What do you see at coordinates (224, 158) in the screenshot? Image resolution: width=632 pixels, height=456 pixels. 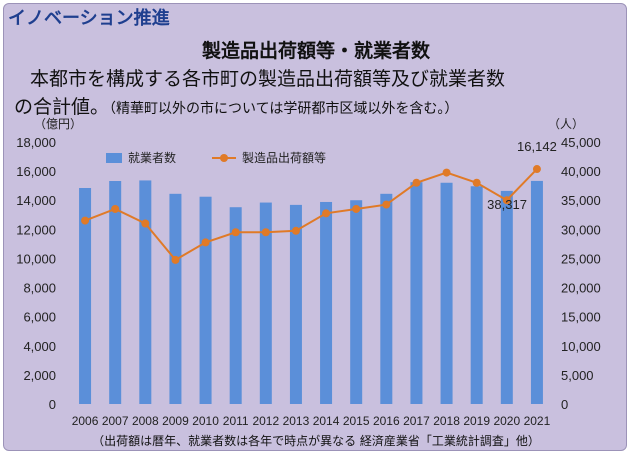 I see `legend-line-marker` at bounding box center [224, 158].